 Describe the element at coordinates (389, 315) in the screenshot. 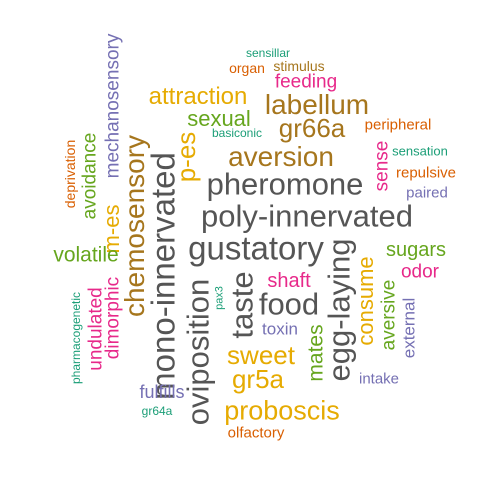

I see `word-aversive: aversive` at that location.